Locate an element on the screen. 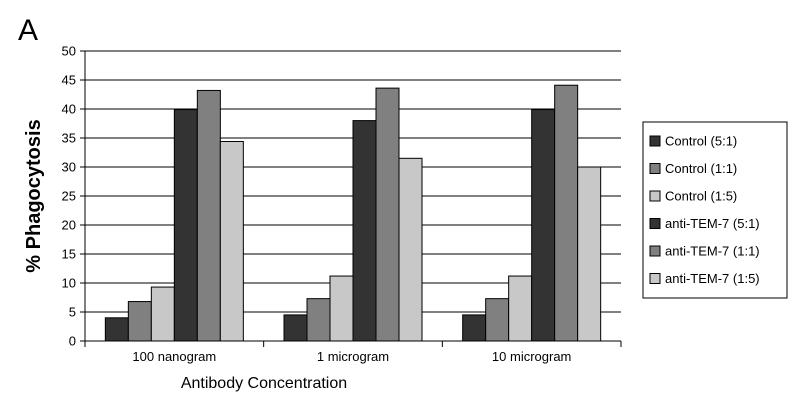  category-label: 1 microgram is located at coordinates (353, 356).